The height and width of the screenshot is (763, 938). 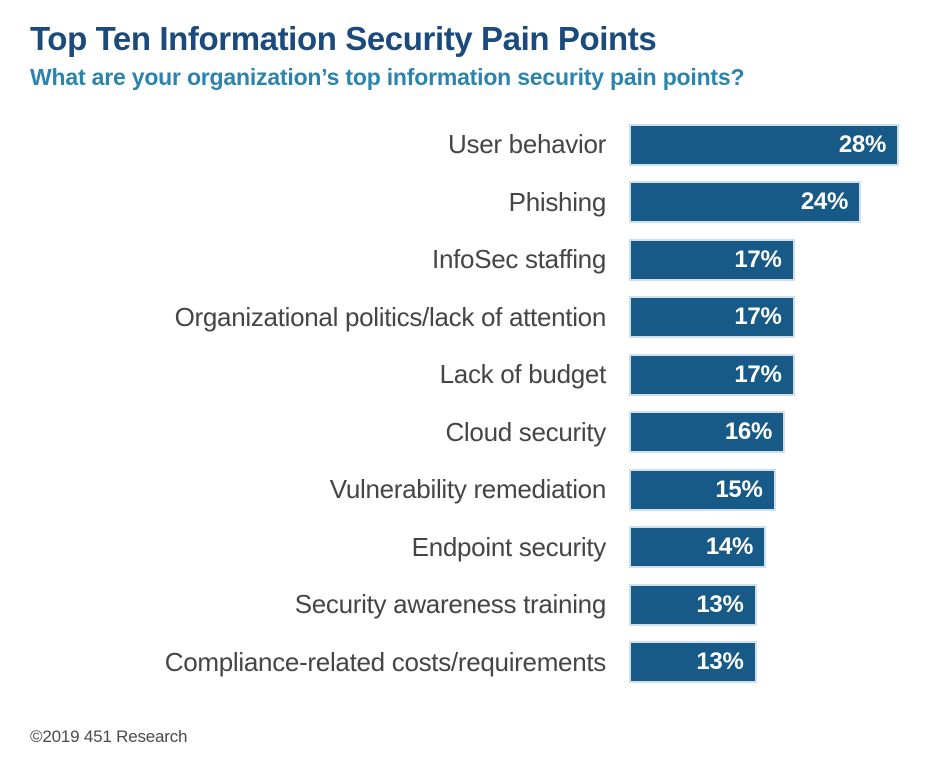 I want to click on category-label: Vulnerability remediation, so click(x=468, y=489).